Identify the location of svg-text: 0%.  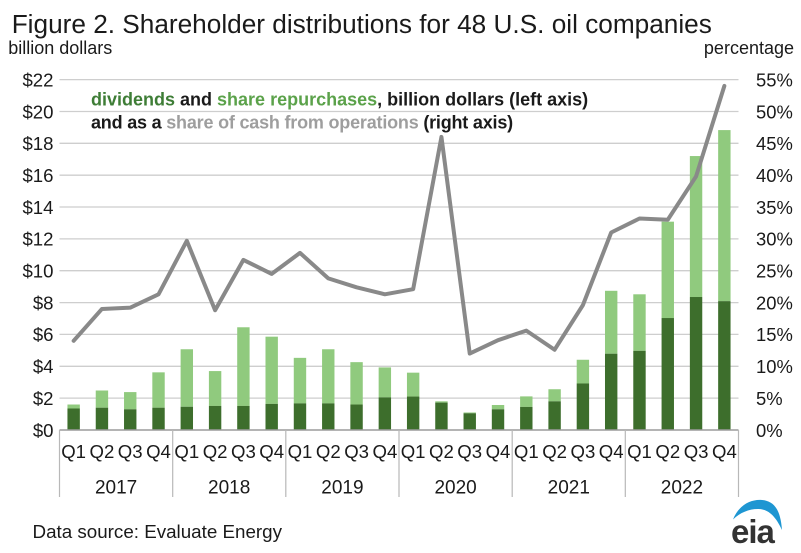
(769, 430).